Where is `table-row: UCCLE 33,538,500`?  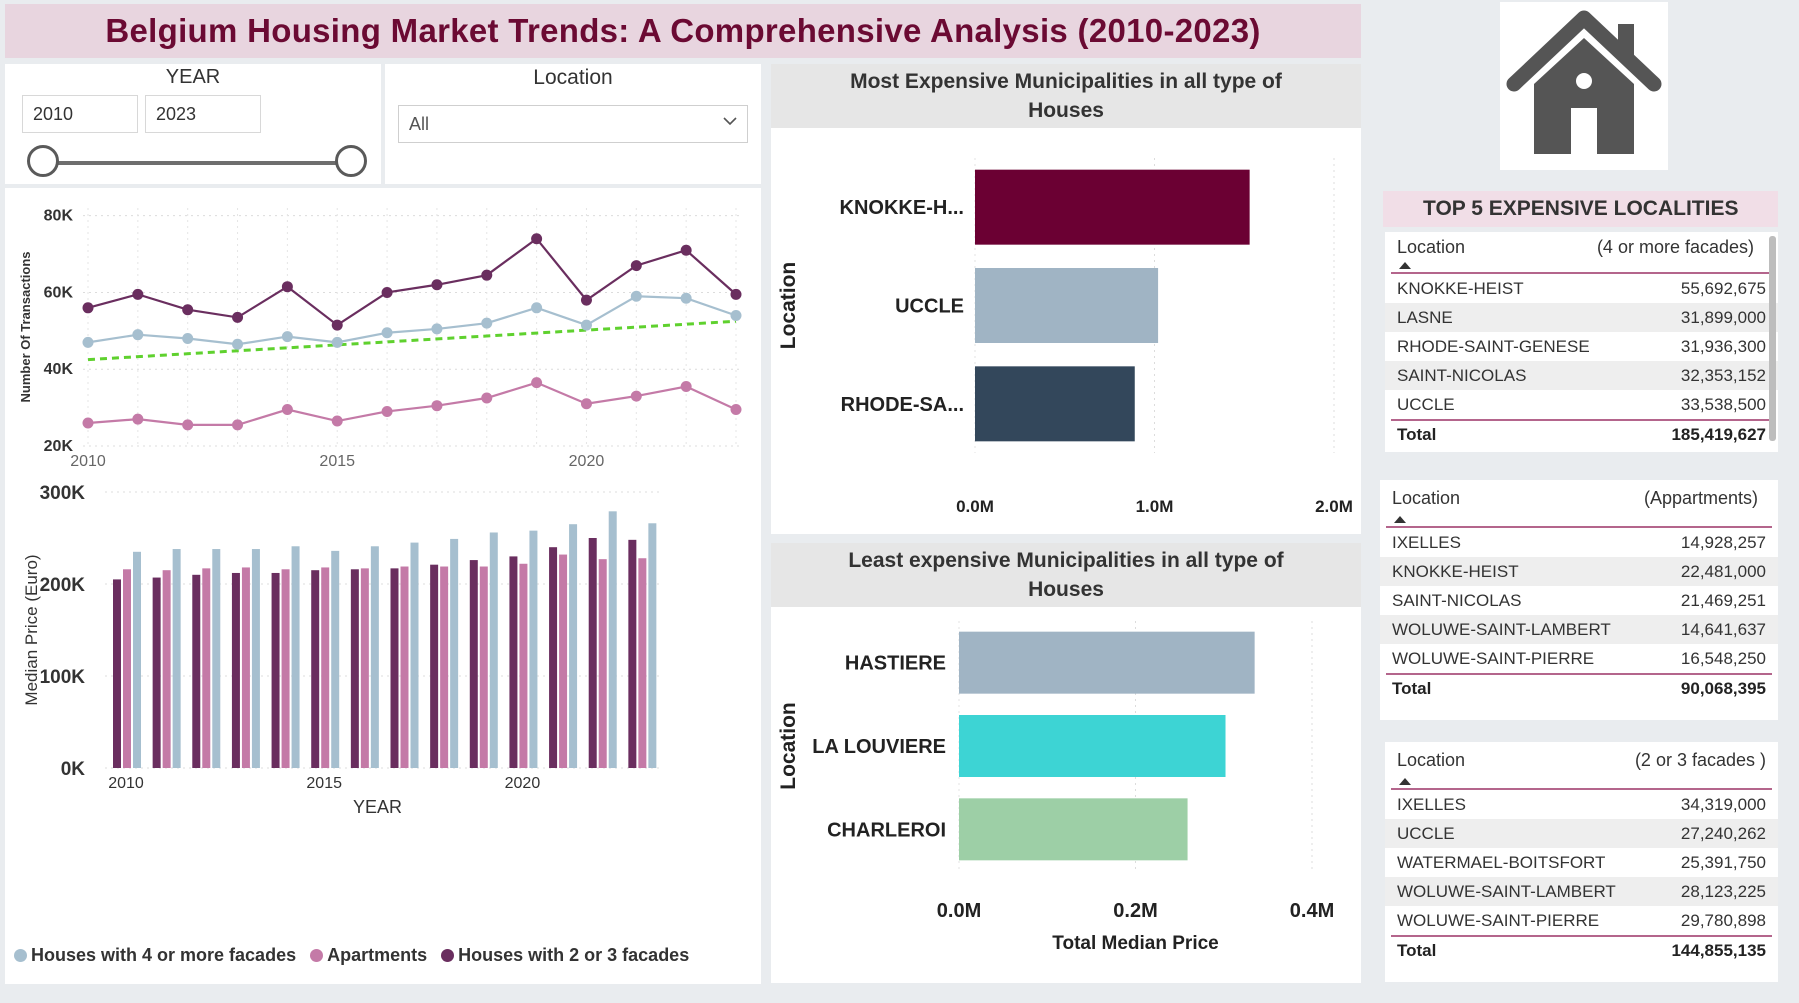
table-row: UCCLE 33,538,500 is located at coordinates (1581, 404).